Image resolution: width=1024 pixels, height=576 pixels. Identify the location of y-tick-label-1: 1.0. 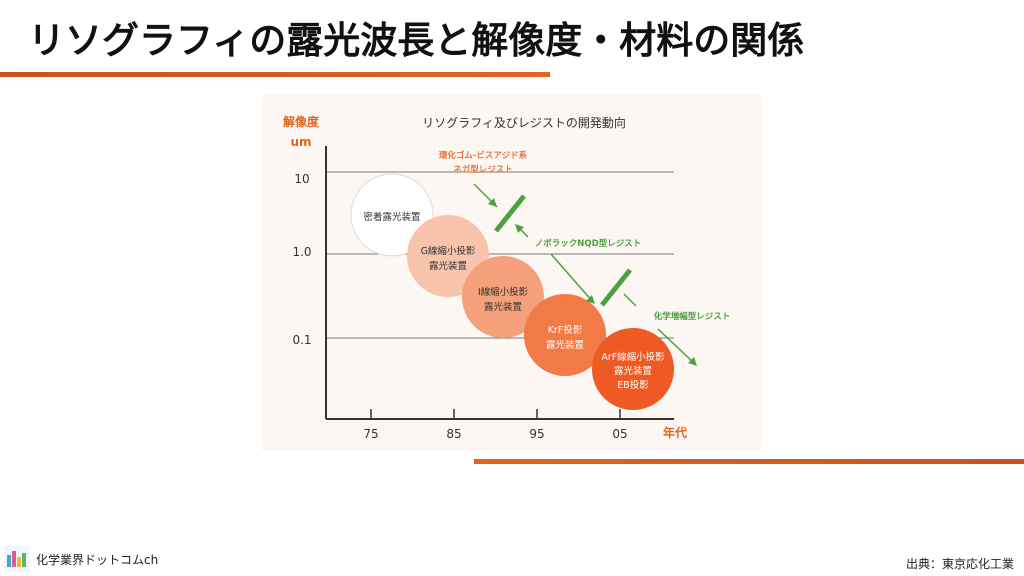
(301, 252).